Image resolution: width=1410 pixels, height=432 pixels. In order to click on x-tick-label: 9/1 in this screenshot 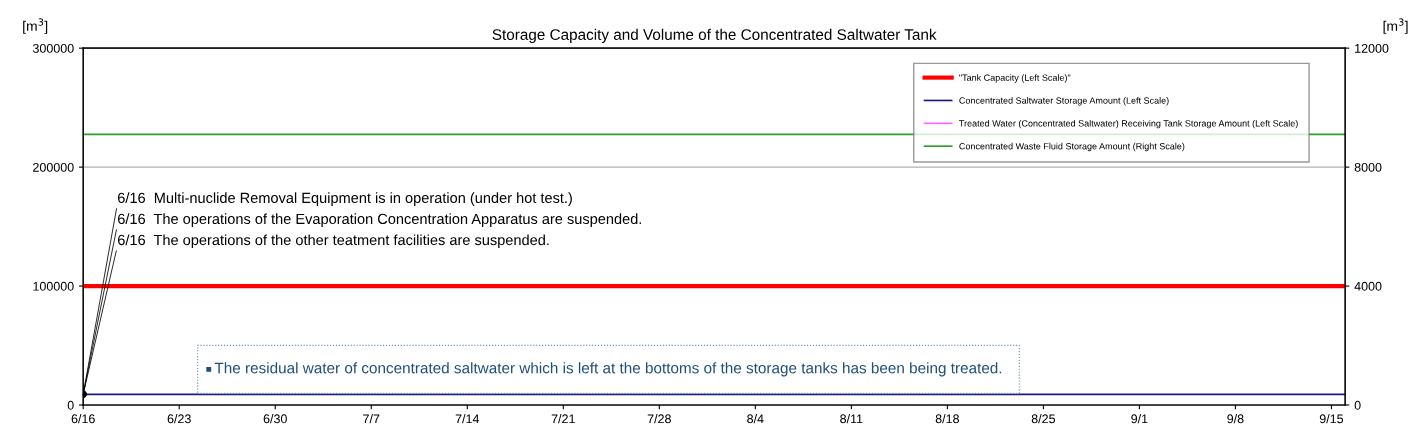, I will do `click(1139, 419)`.